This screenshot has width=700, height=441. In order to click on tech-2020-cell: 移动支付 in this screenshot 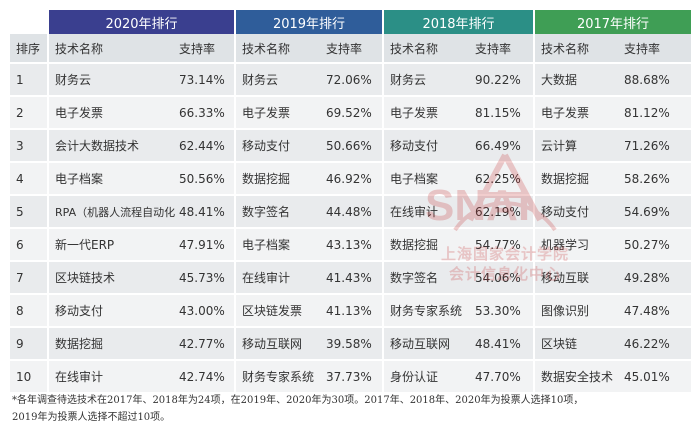, I will do `click(111, 309)`.